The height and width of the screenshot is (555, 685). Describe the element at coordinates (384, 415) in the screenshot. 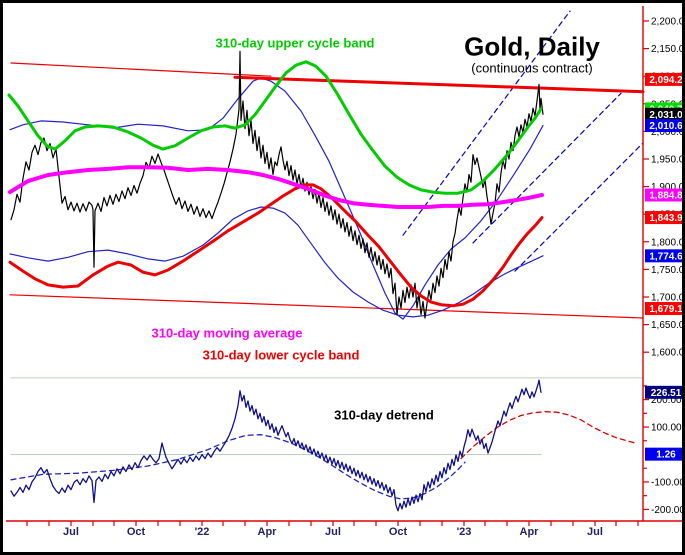

I see `detrend-annotation: 310-day detrend` at that location.